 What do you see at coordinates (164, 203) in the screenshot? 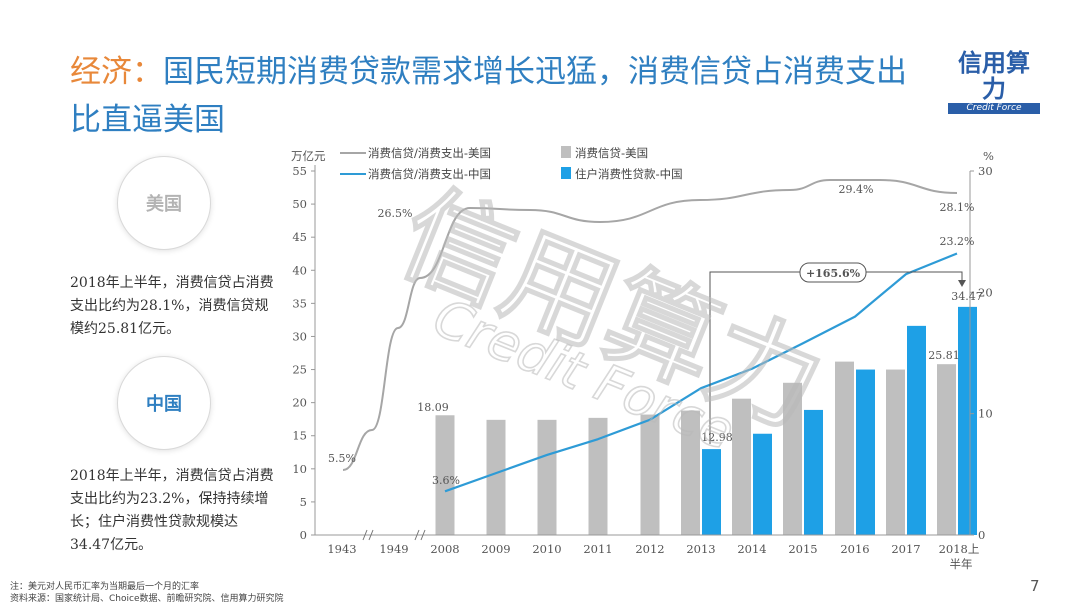
I see `us-badge: 美国` at bounding box center [164, 203].